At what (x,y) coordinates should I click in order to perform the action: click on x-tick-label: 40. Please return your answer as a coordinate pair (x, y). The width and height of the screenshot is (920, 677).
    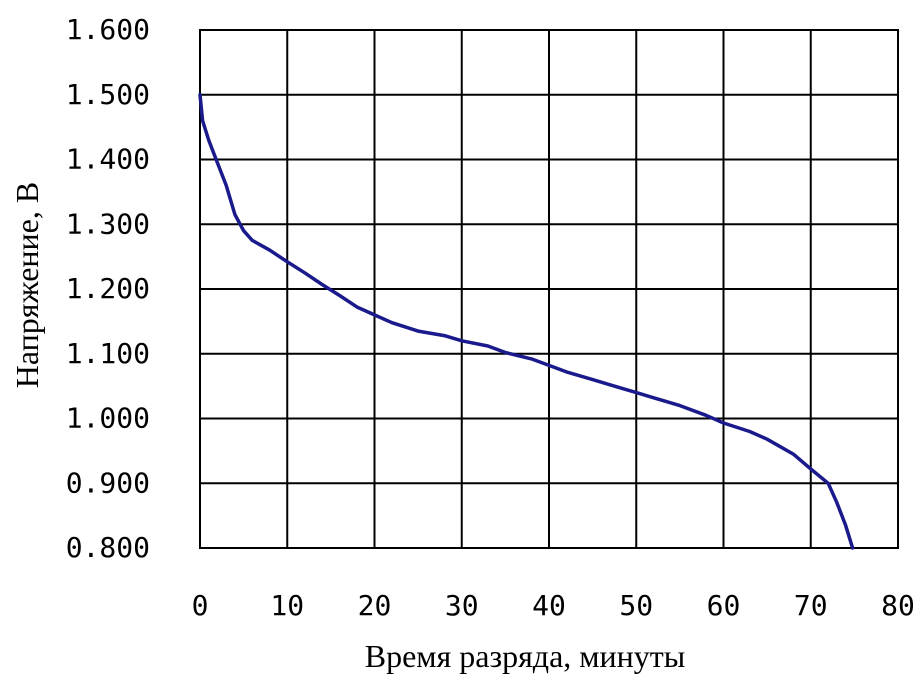
    Looking at the image, I should click on (549, 605).